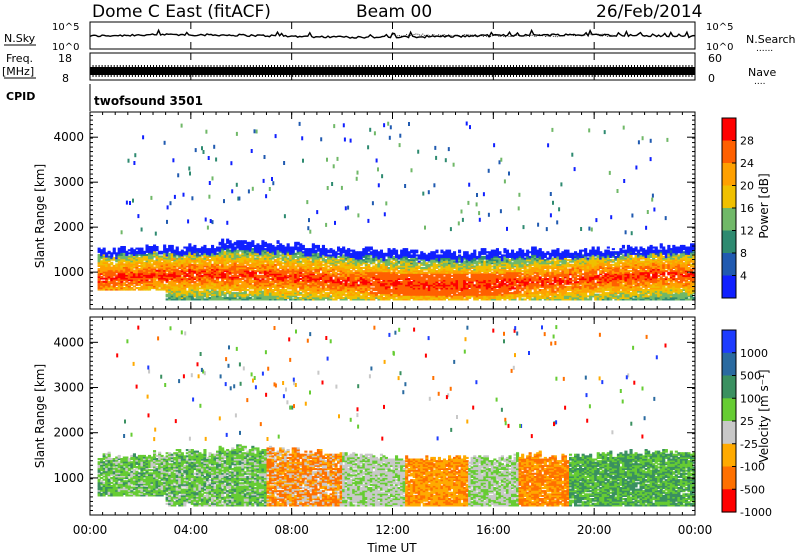 This screenshot has width=800, height=554. What do you see at coordinates (181, 12) in the screenshot?
I see `station-title: Dome C East (fitACF)` at bounding box center [181, 12].